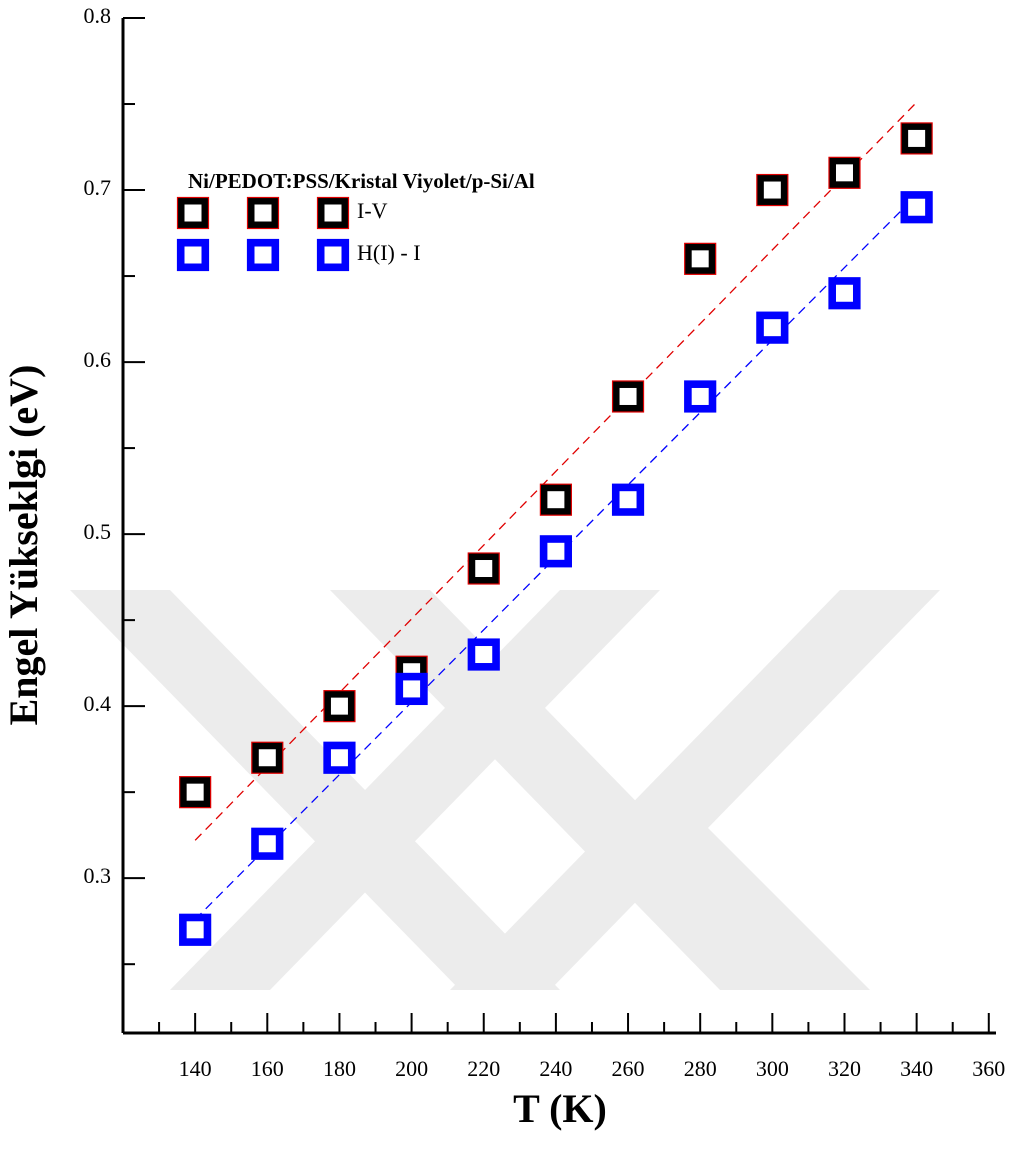 The width and height of the screenshot is (1016, 1151). I want to click on y-tick-label: 0.4, so click(98, 703).